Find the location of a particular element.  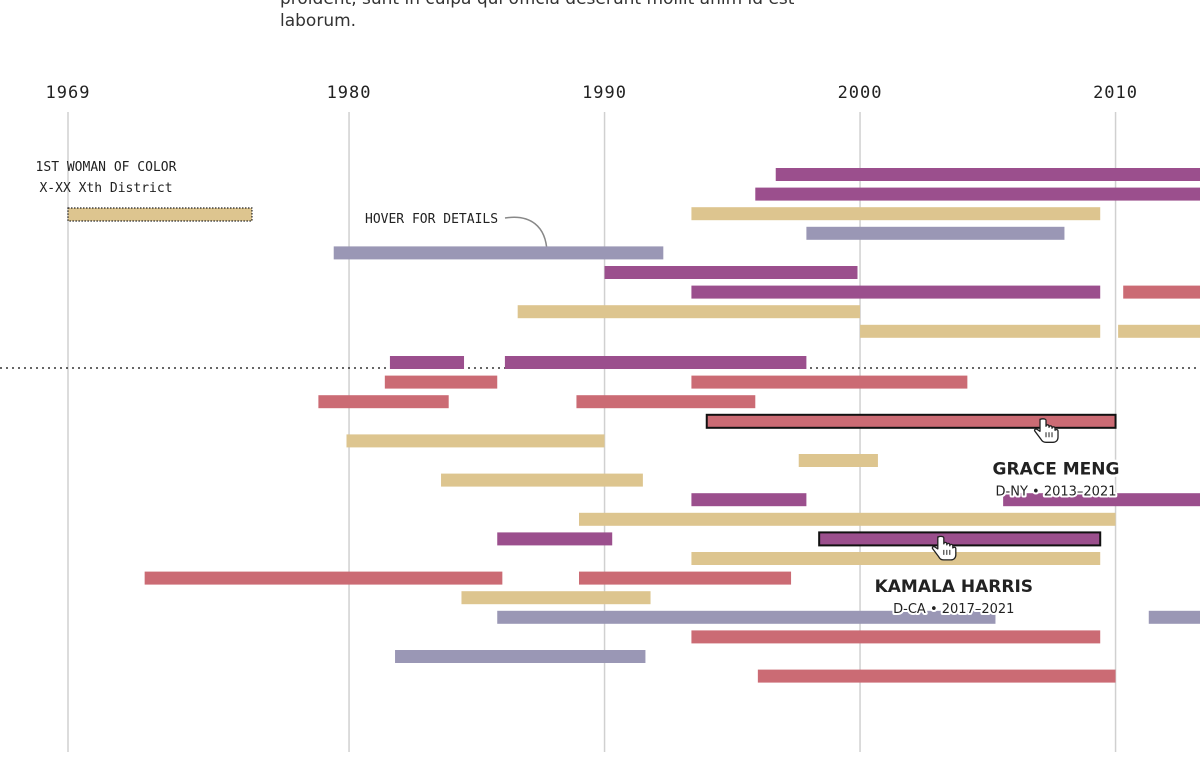

x-tick-label-2000: 2000 is located at coordinates (860, 93).